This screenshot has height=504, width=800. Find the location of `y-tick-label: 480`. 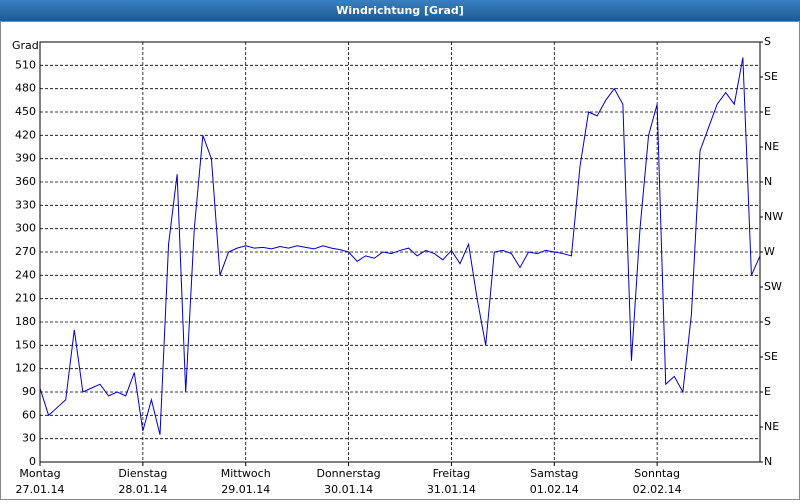

y-tick-label: 480 is located at coordinates (25, 88).